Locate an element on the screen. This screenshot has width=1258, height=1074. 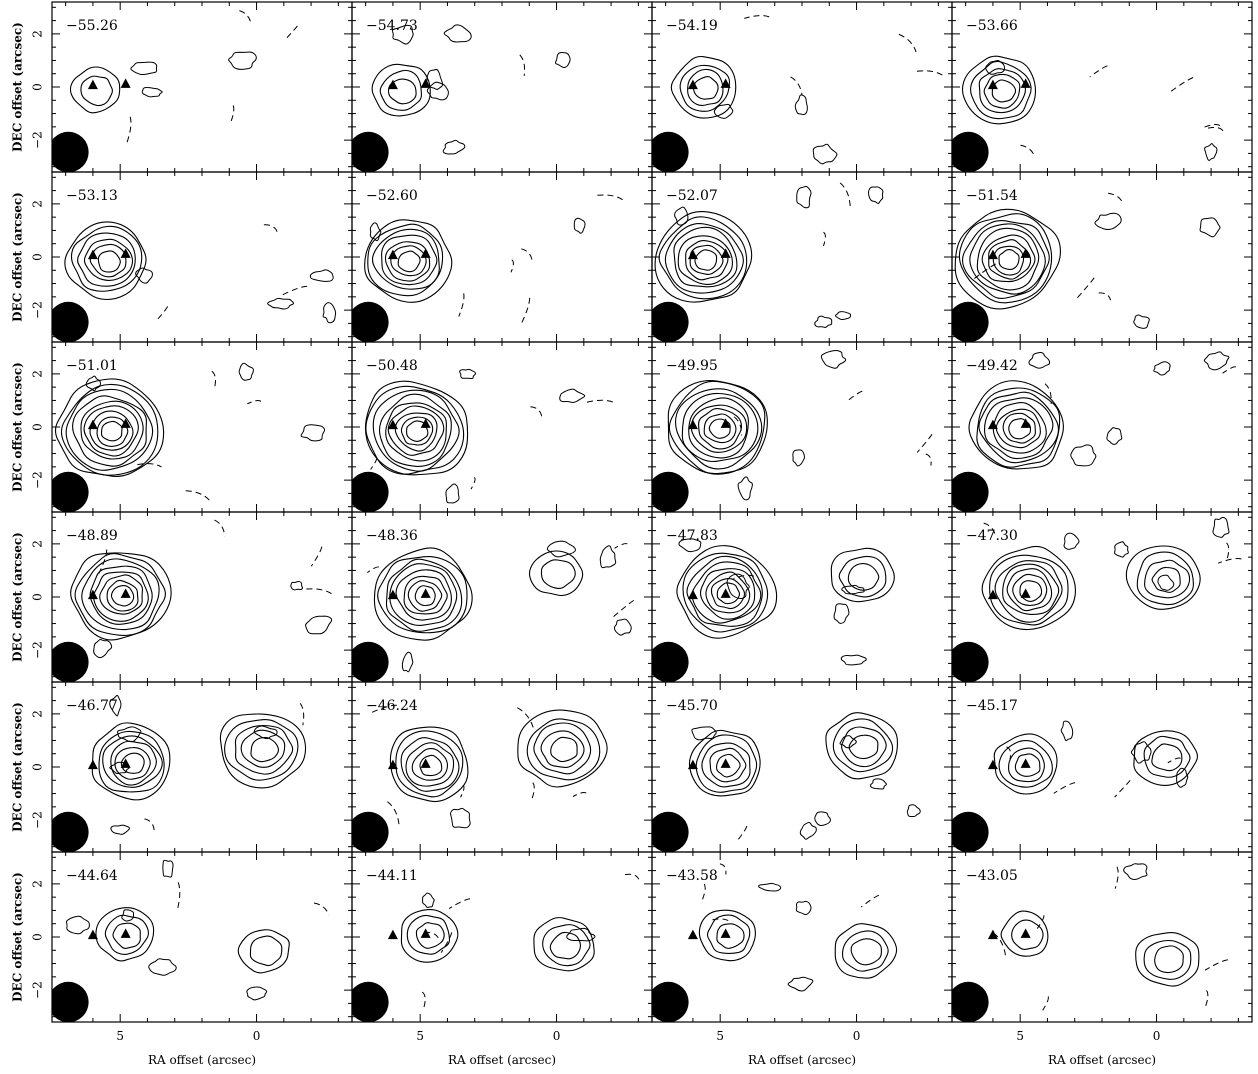
channel-panel: −47.30 is located at coordinates (1102, 597).